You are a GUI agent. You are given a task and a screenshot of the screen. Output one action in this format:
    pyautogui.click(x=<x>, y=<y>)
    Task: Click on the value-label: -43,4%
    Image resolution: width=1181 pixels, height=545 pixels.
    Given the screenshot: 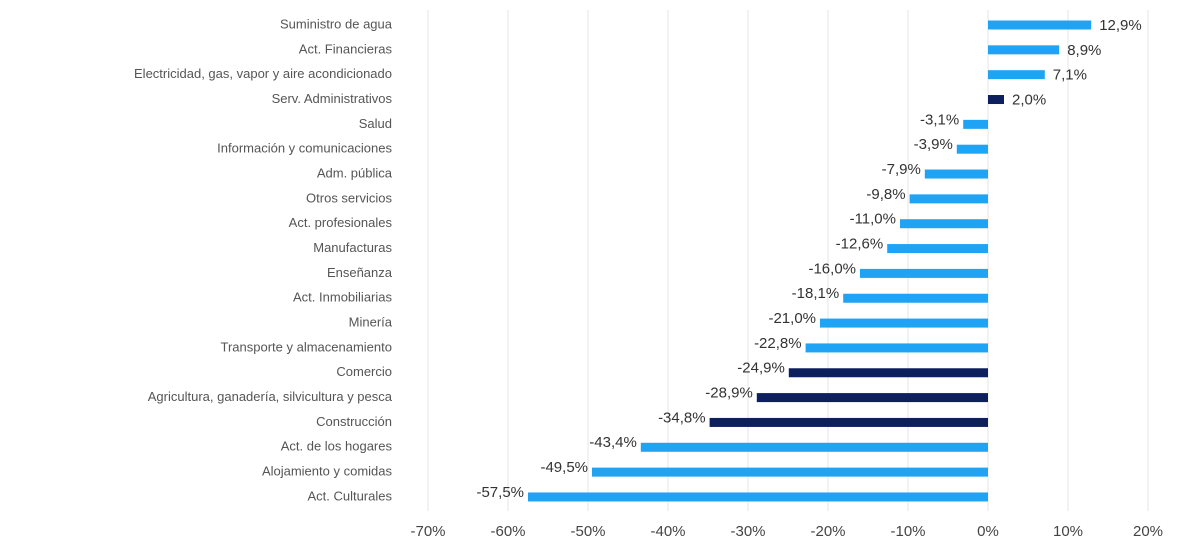 What is the action you would take?
    pyautogui.click(x=613, y=442)
    